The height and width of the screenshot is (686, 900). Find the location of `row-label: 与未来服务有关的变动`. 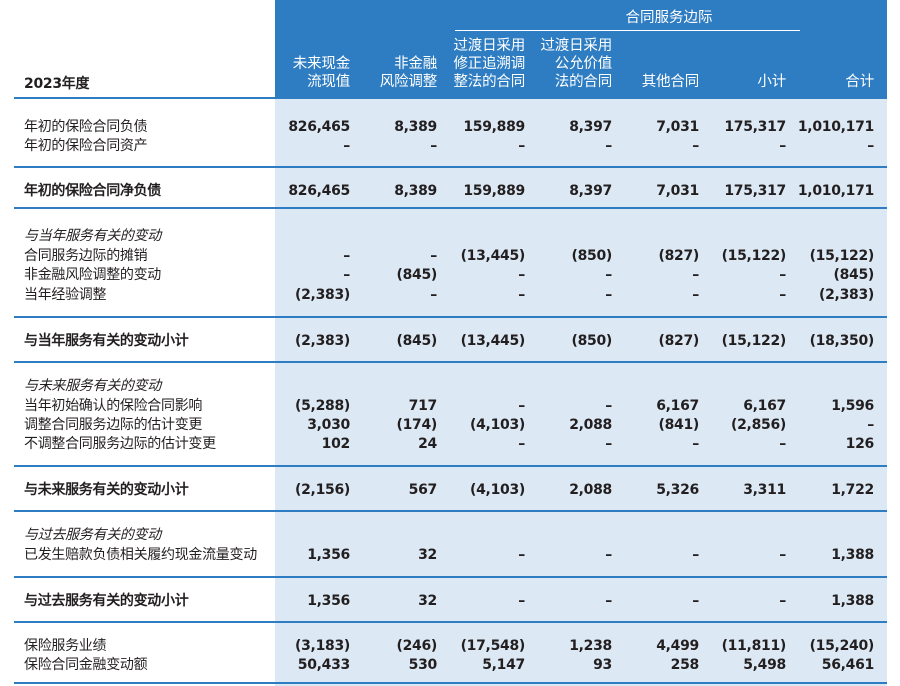

row-label: 与未来服务有关的变动 is located at coordinates (92, 386).